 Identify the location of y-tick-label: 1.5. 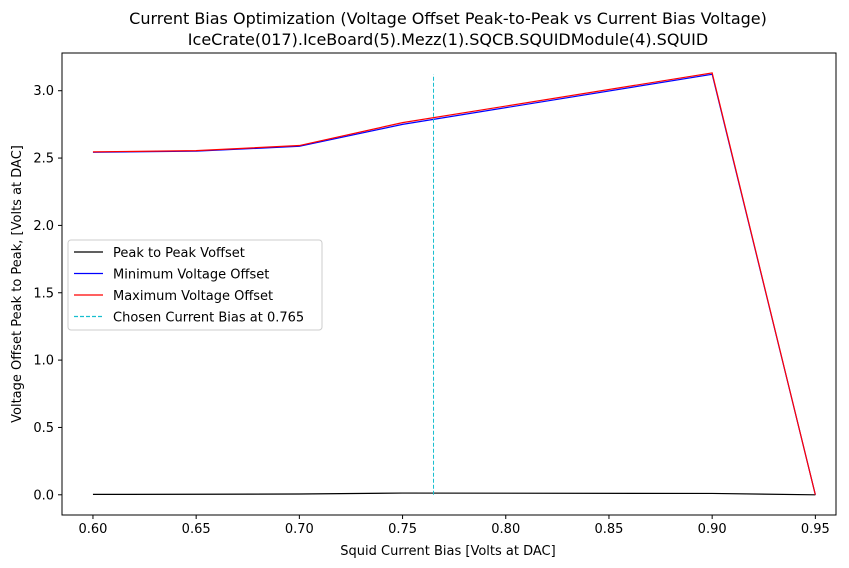
(43, 293).